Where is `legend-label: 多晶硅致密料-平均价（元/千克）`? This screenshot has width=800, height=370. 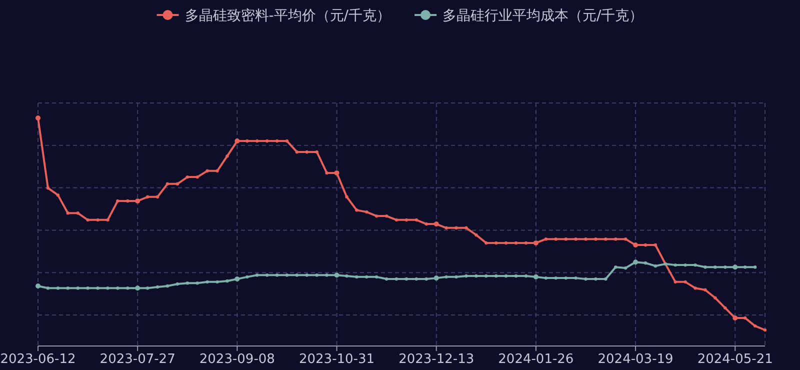
legend-label: 多晶硅致密料-平均价（元/千克） is located at coordinates (287, 16).